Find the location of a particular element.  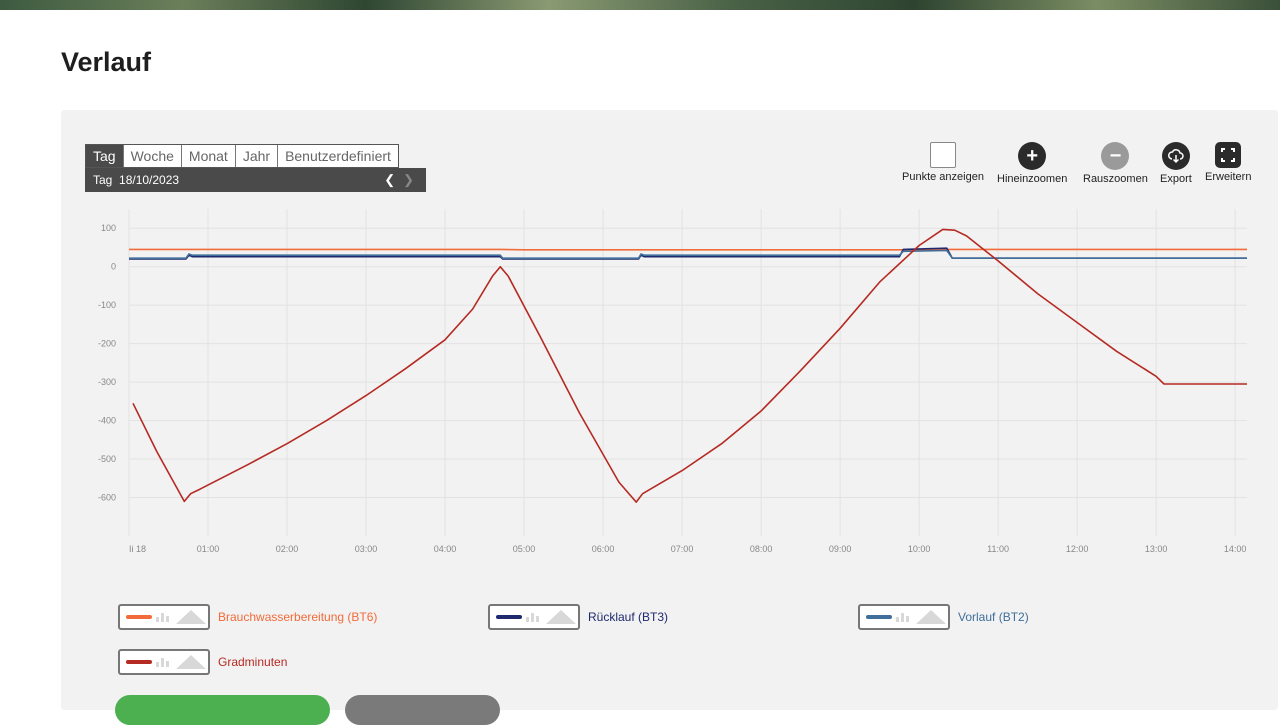

x-tick-label: 08:00 is located at coordinates (761, 549).